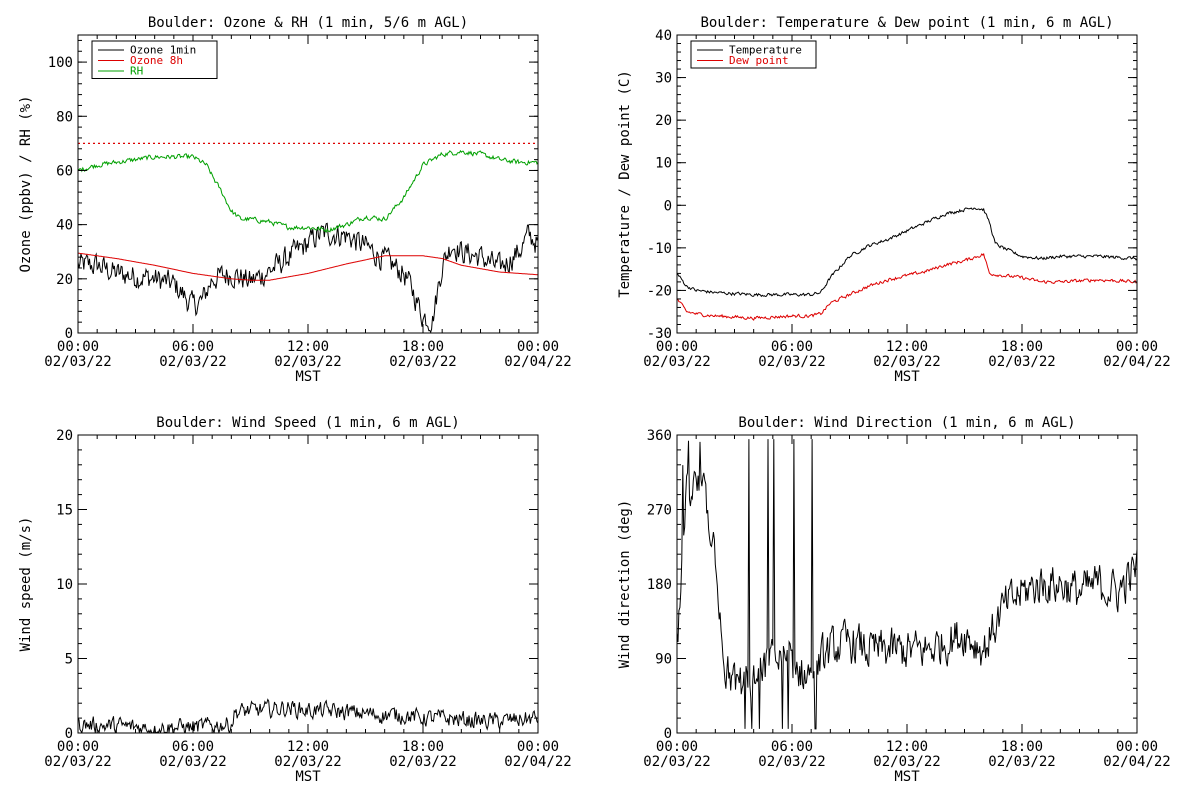 This screenshot has width=1200, height=800. I want to click on y-axis-label: Wind speed (m/s), so click(26, 584).